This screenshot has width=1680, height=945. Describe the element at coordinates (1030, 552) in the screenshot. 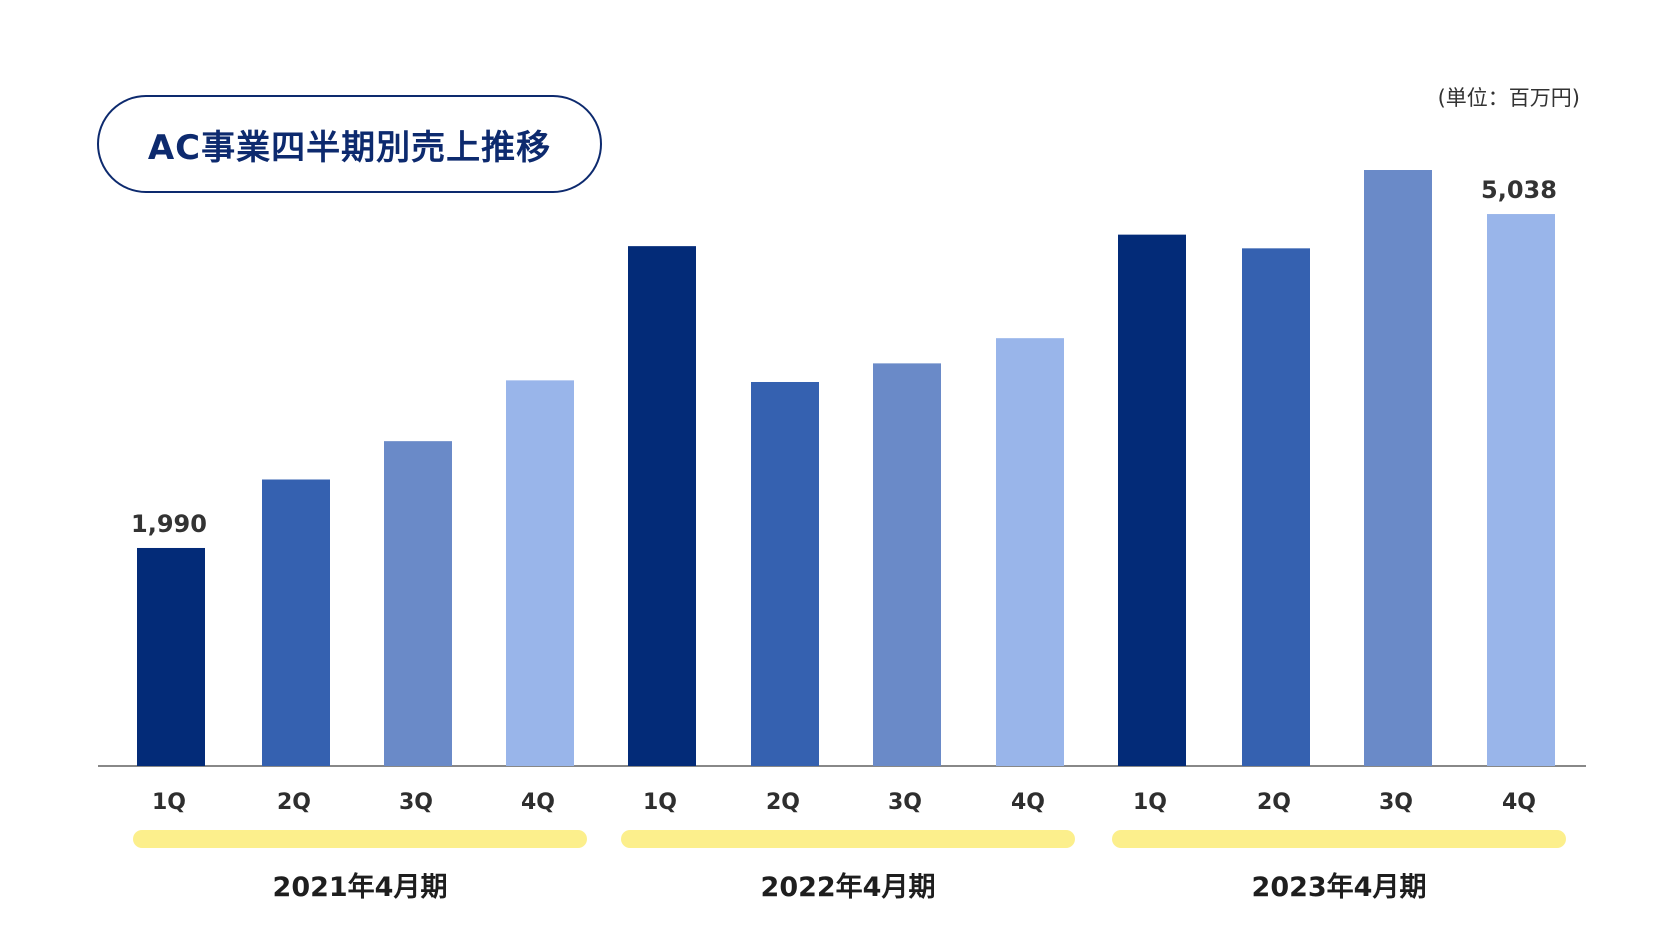

I see `bar-2-4q` at that location.